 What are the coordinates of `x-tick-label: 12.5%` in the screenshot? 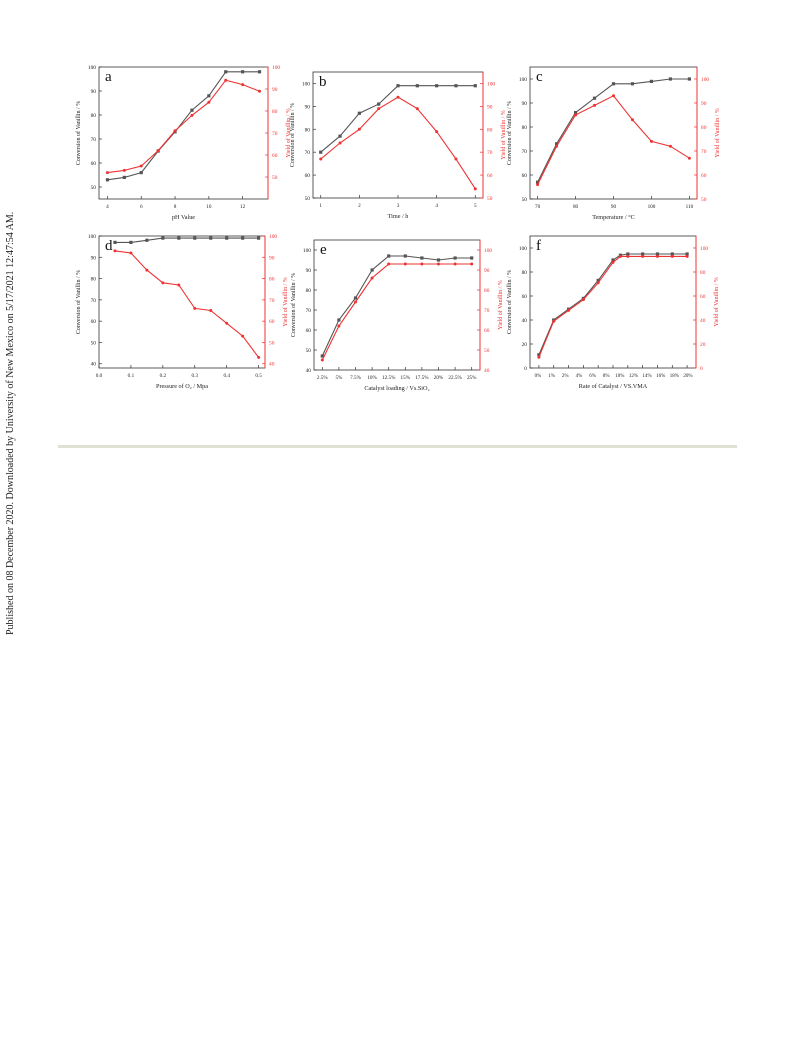 It's located at (389, 378).